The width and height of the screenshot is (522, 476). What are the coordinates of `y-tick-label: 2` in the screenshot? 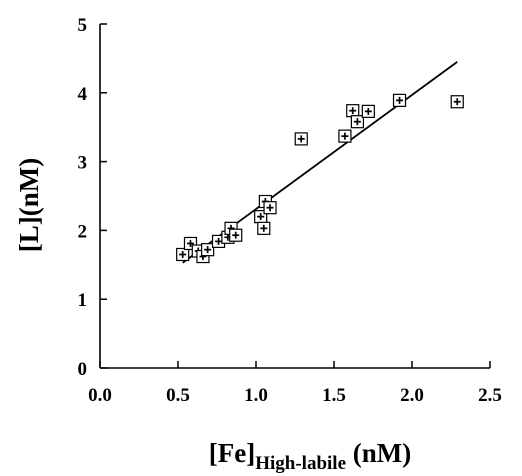 It's located at (83, 231).